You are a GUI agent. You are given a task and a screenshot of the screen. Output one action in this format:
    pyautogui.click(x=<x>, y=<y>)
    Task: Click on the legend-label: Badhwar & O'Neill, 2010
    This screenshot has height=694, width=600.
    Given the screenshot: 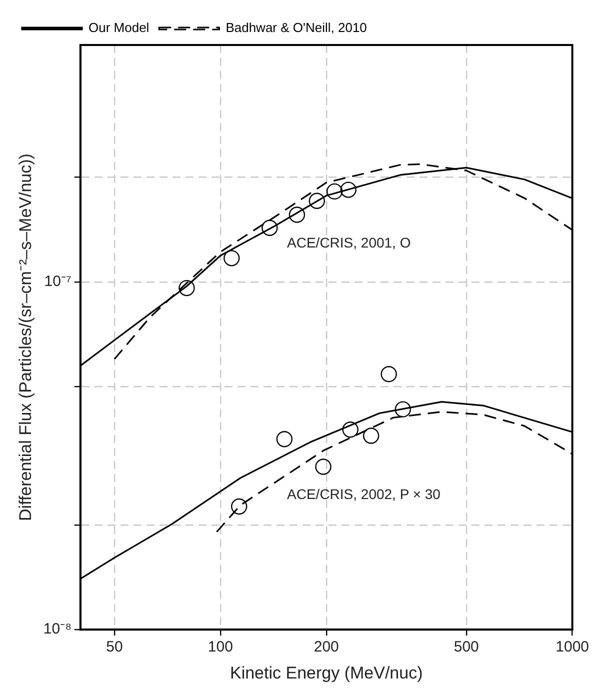 What is the action you would take?
    pyautogui.click(x=296, y=28)
    